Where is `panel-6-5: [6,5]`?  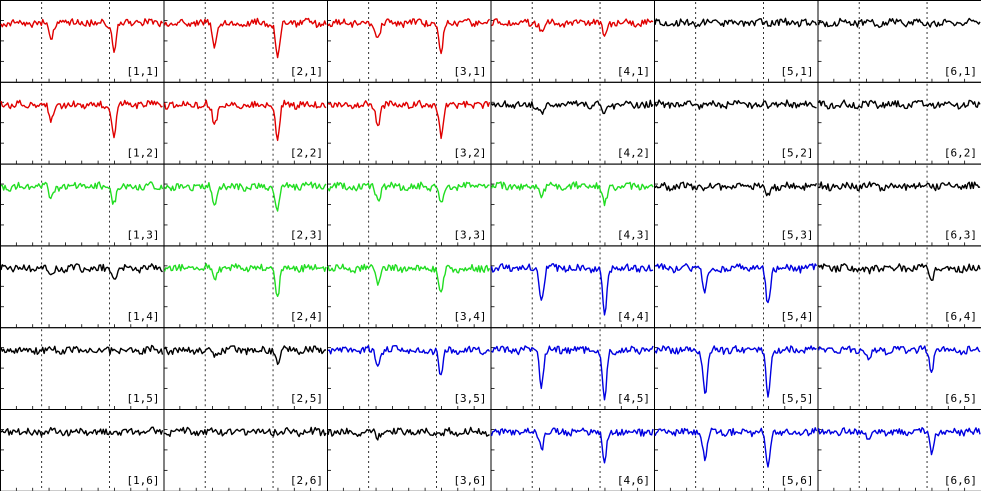 panel-6-5: [6,5] is located at coordinates (899, 369).